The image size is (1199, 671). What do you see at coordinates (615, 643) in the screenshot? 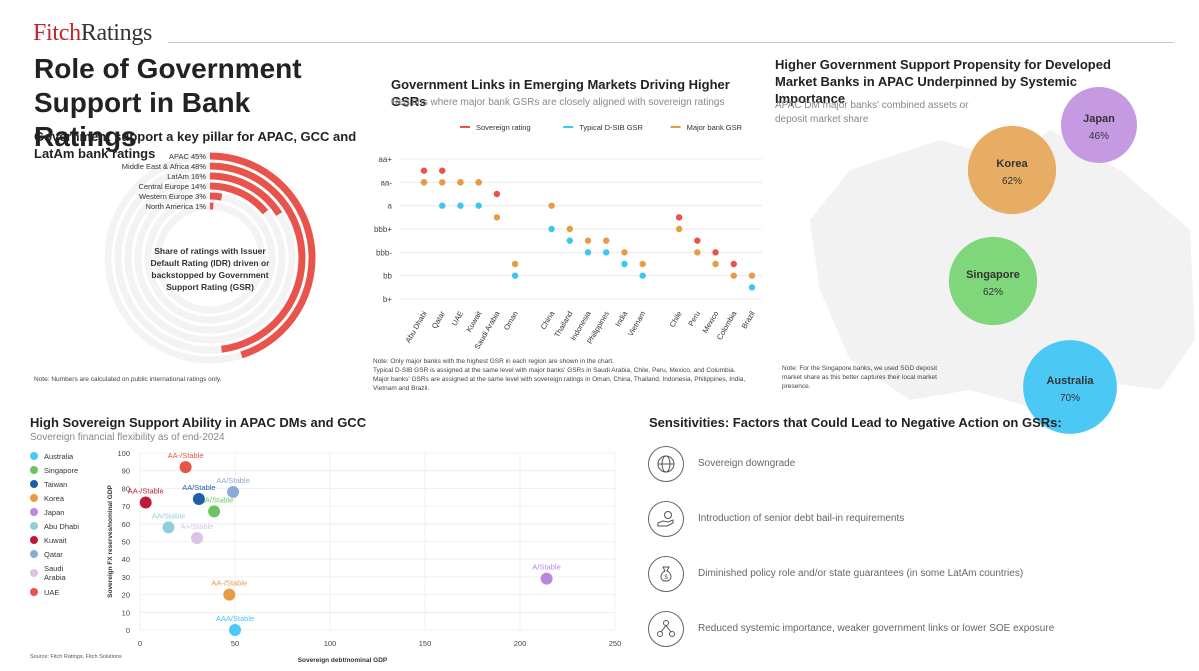
I see `x-tick-label: 250` at bounding box center [615, 643].